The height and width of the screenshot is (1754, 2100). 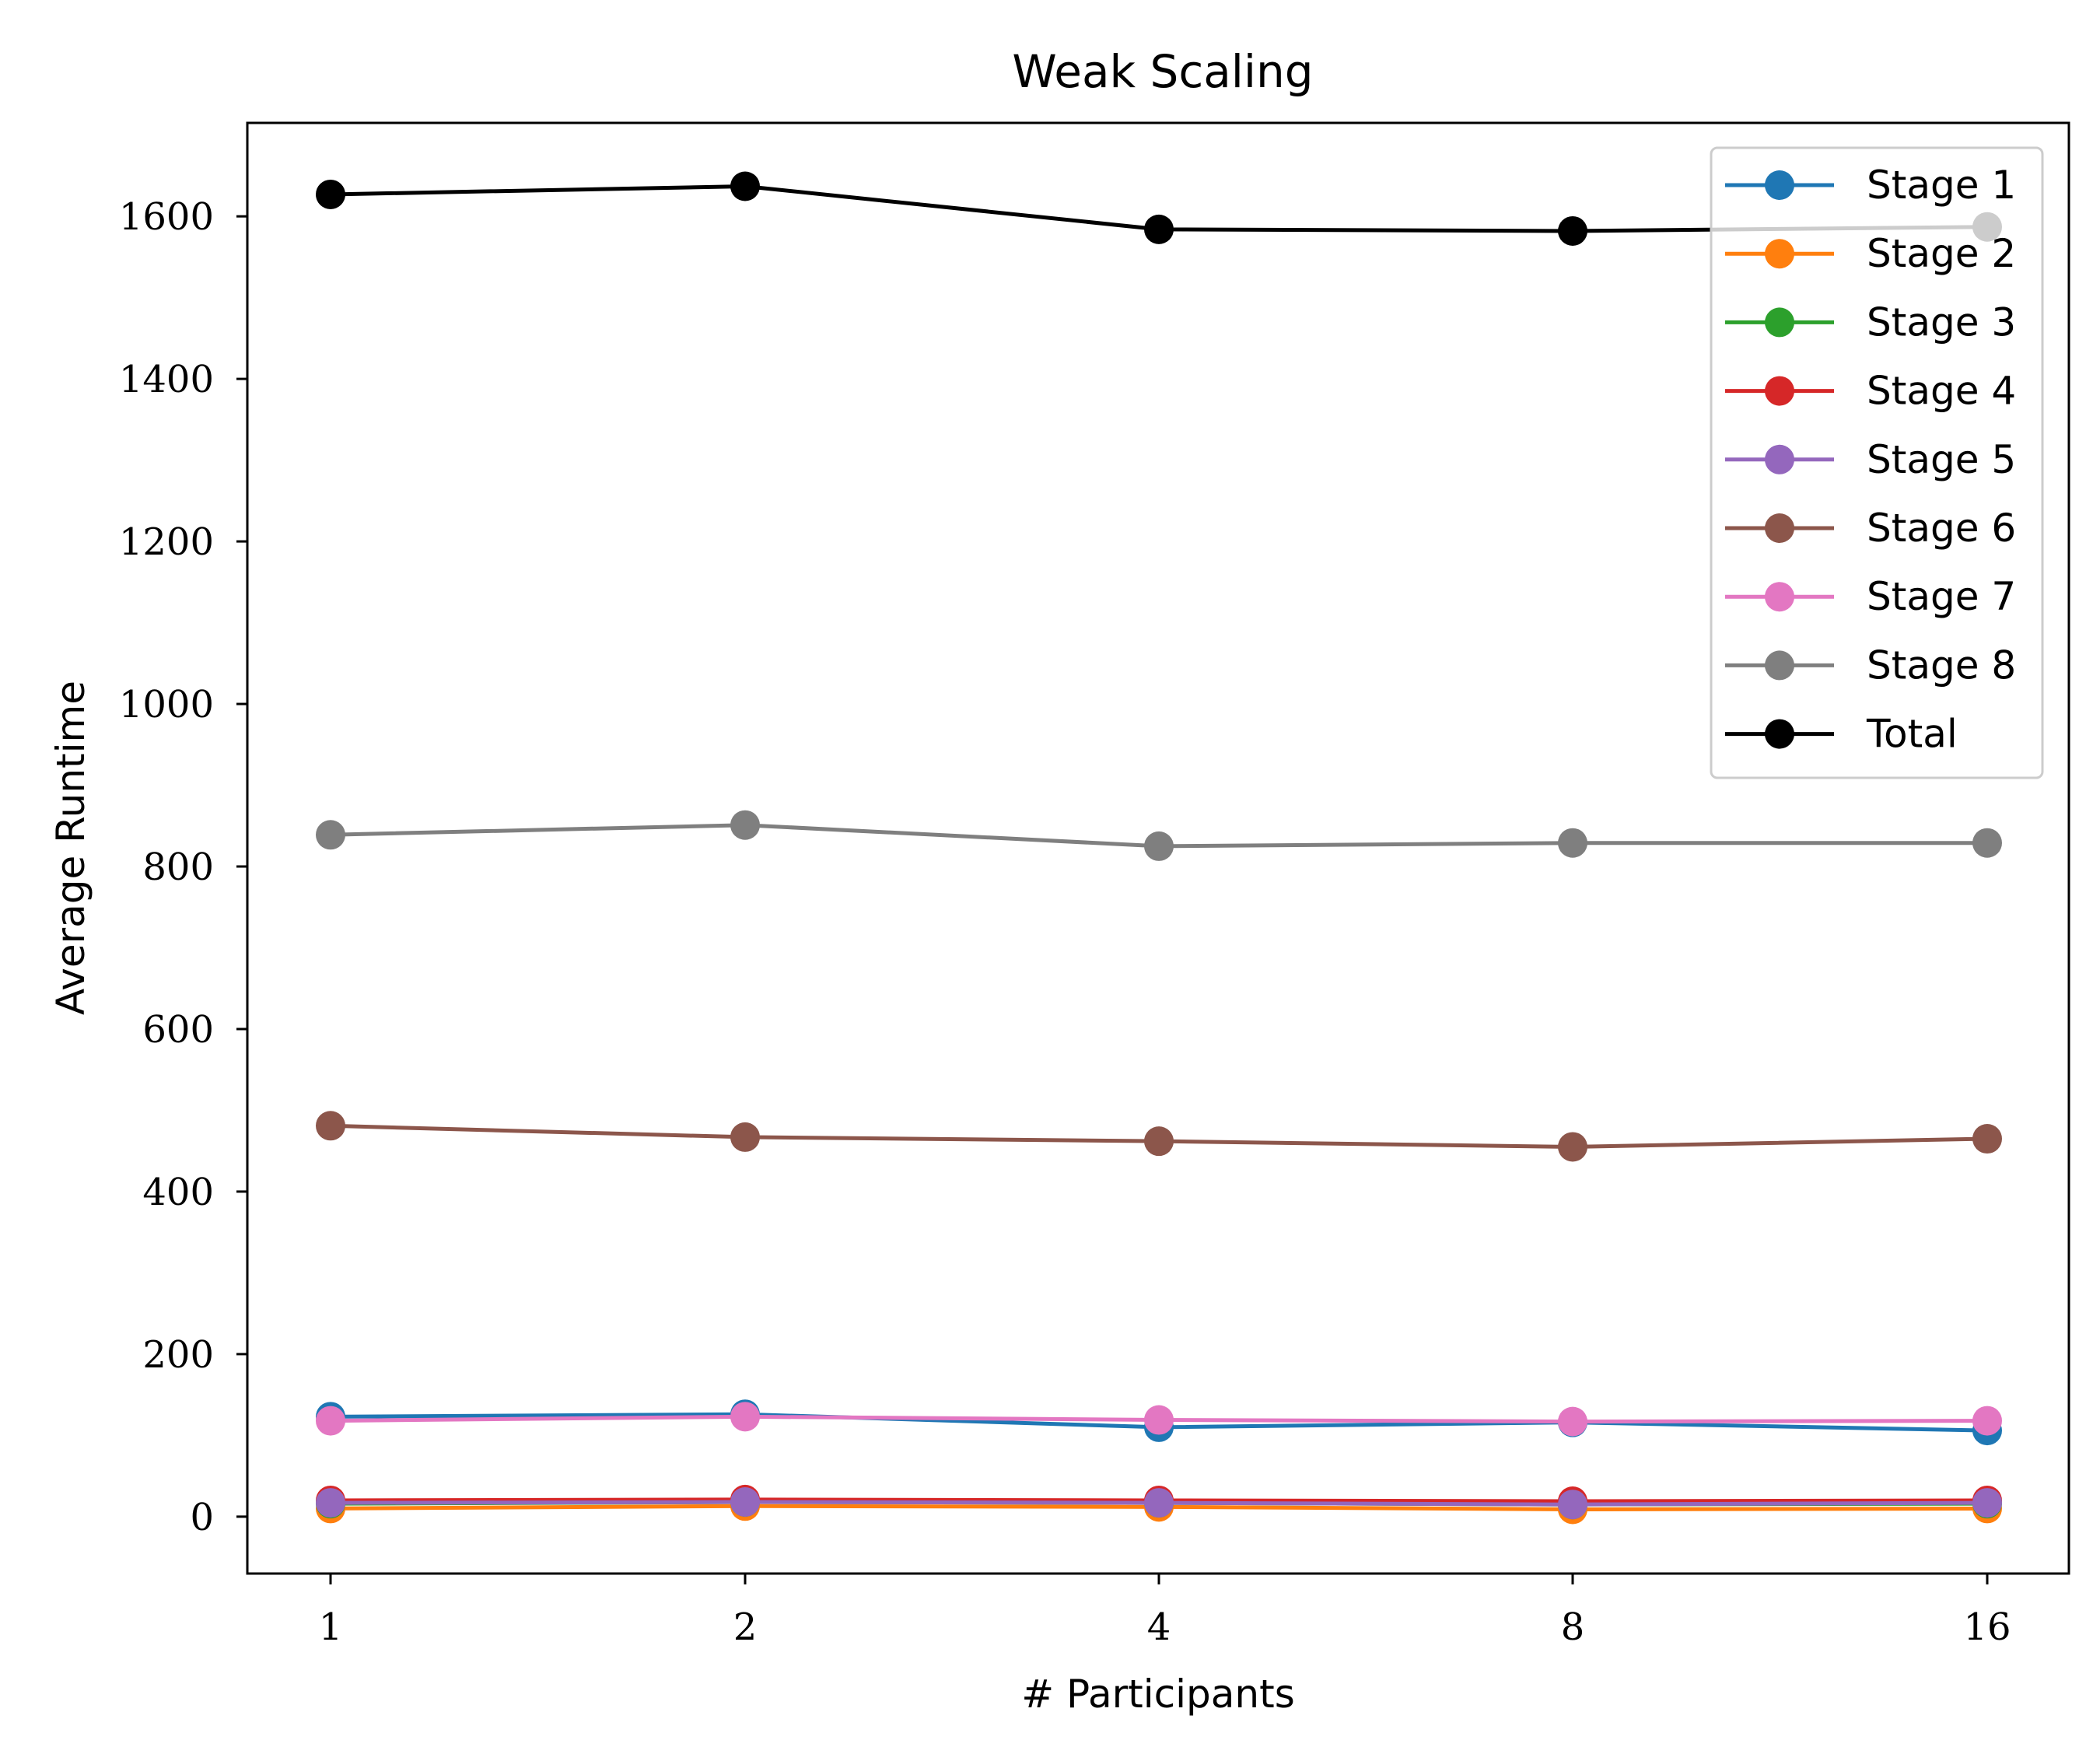 What do you see at coordinates (166, 542) in the screenshot?
I see `y-tick-label: 1200` at bounding box center [166, 542].